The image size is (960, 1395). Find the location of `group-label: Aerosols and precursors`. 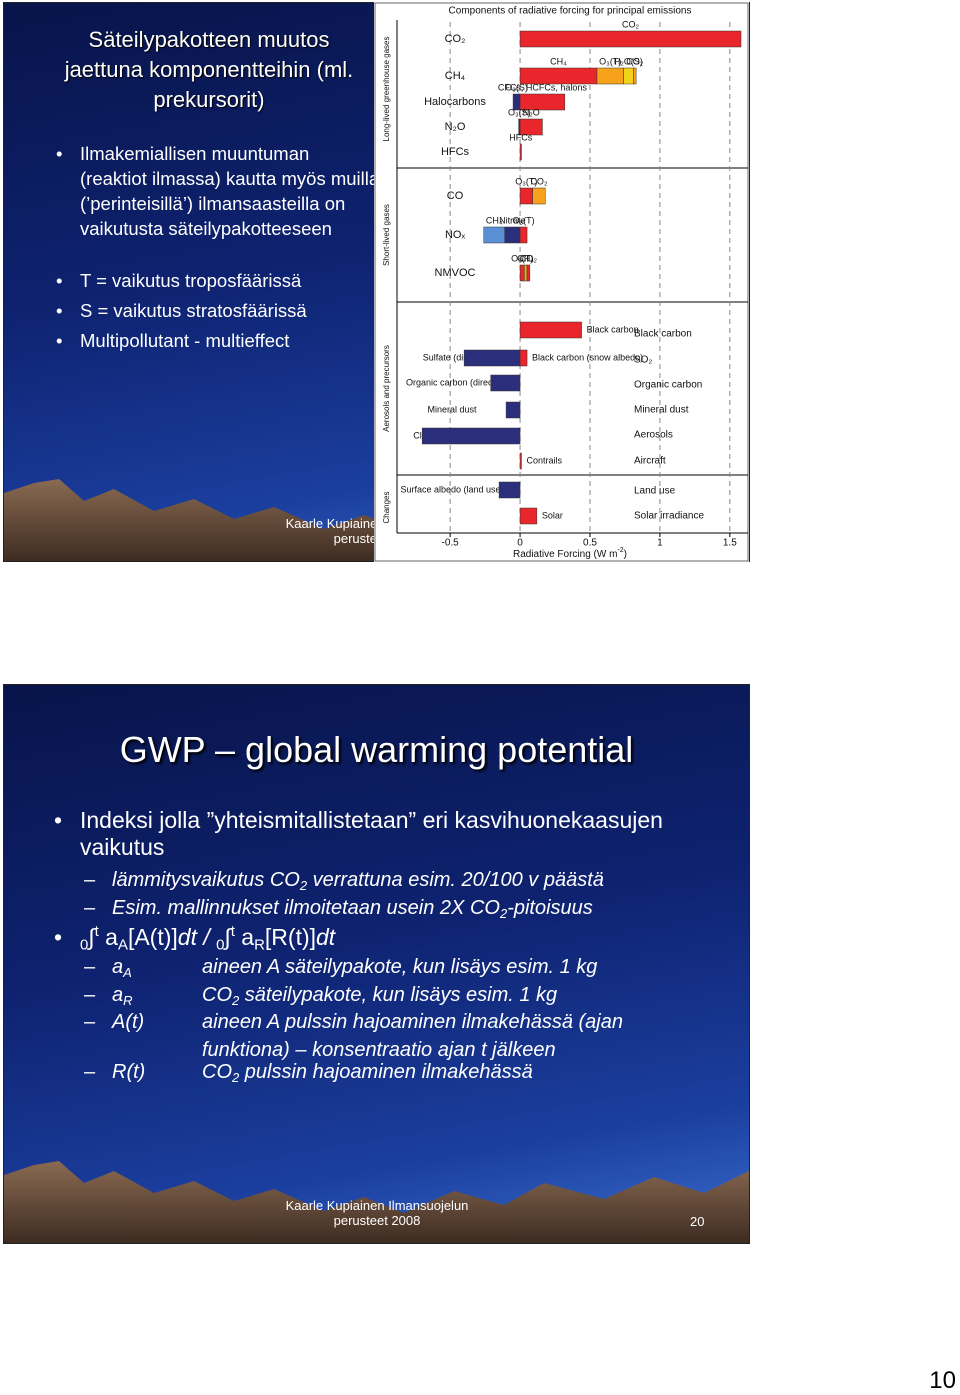

group-label: Aerosols and precursors is located at coordinates (386, 388).